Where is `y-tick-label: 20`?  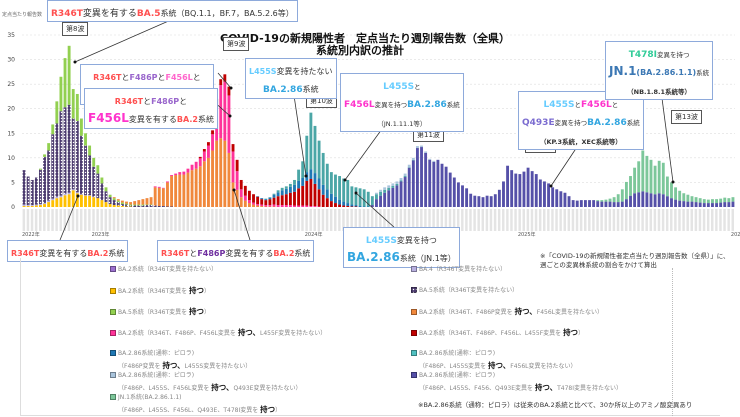 y-tick-label: 20 is located at coordinates (11, 109).